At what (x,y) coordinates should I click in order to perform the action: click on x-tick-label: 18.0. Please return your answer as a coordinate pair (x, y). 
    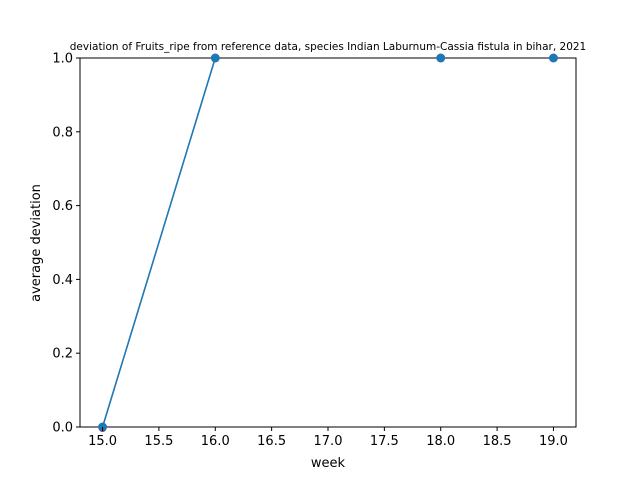
    Looking at the image, I should click on (440, 441).